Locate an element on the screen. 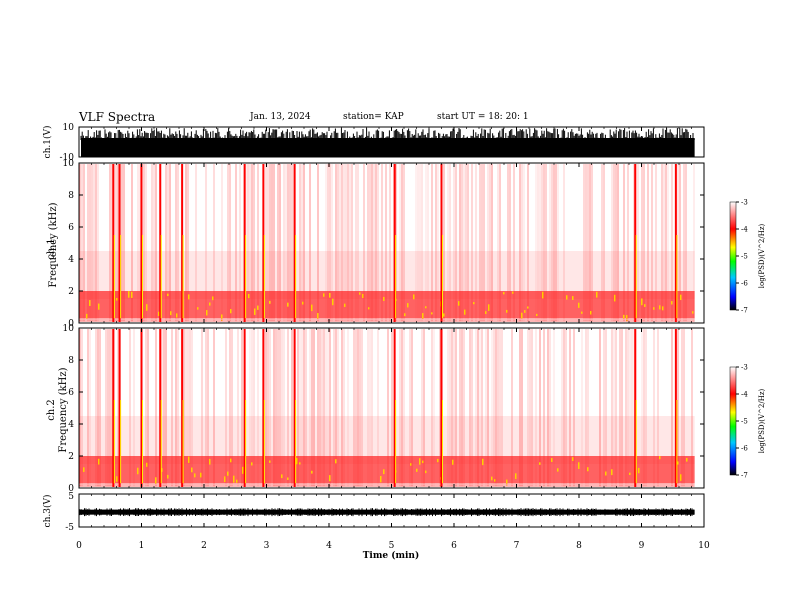 The image size is (792, 612). ch1-label-line: ch.1 is located at coordinates (51, 249).